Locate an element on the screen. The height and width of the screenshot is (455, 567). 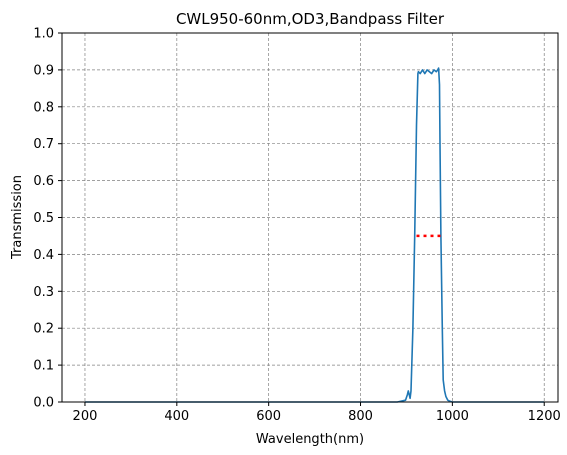
x-tick-label: 1000 is located at coordinates (452, 416).